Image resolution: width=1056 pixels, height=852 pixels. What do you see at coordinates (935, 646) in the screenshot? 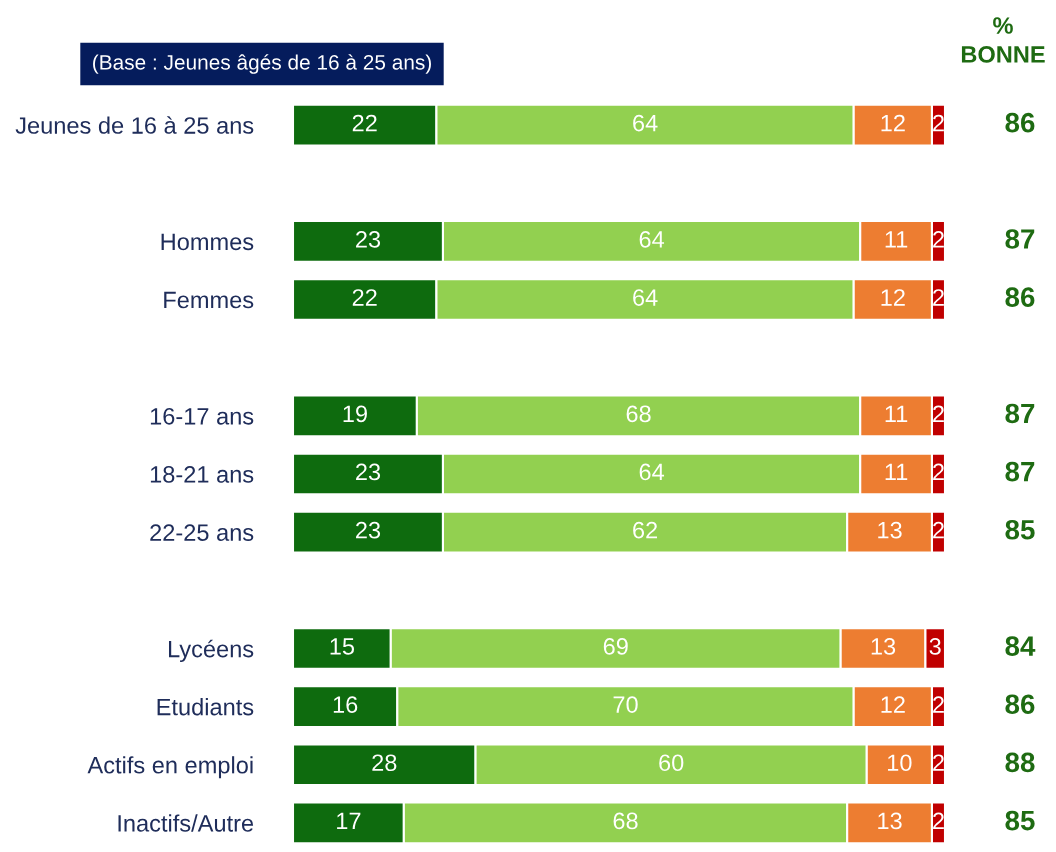
I see `data-label: 3` at bounding box center [935, 646].